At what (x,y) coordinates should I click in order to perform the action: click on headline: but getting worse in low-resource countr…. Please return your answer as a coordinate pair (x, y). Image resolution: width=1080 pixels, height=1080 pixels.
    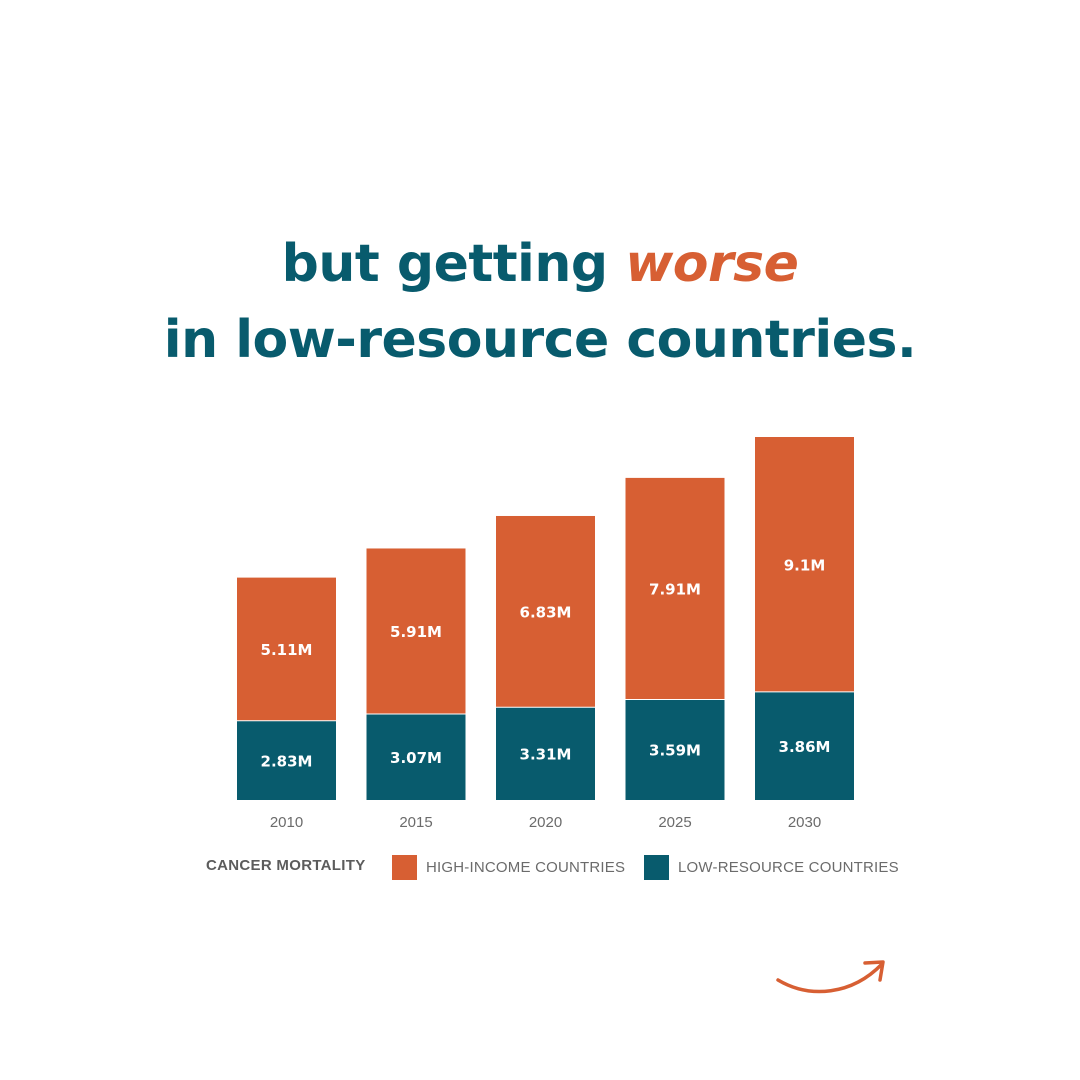
    Looking at the image, I should click on (540, 302).